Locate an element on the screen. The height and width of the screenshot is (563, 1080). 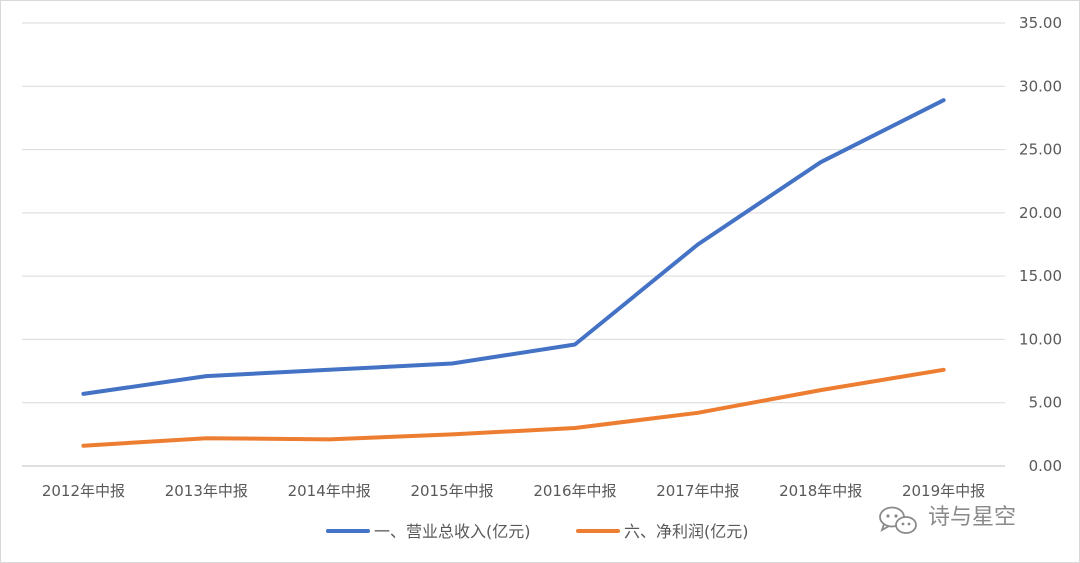
y-tick-label: 15.00 is located at coordinates (1040, 276).